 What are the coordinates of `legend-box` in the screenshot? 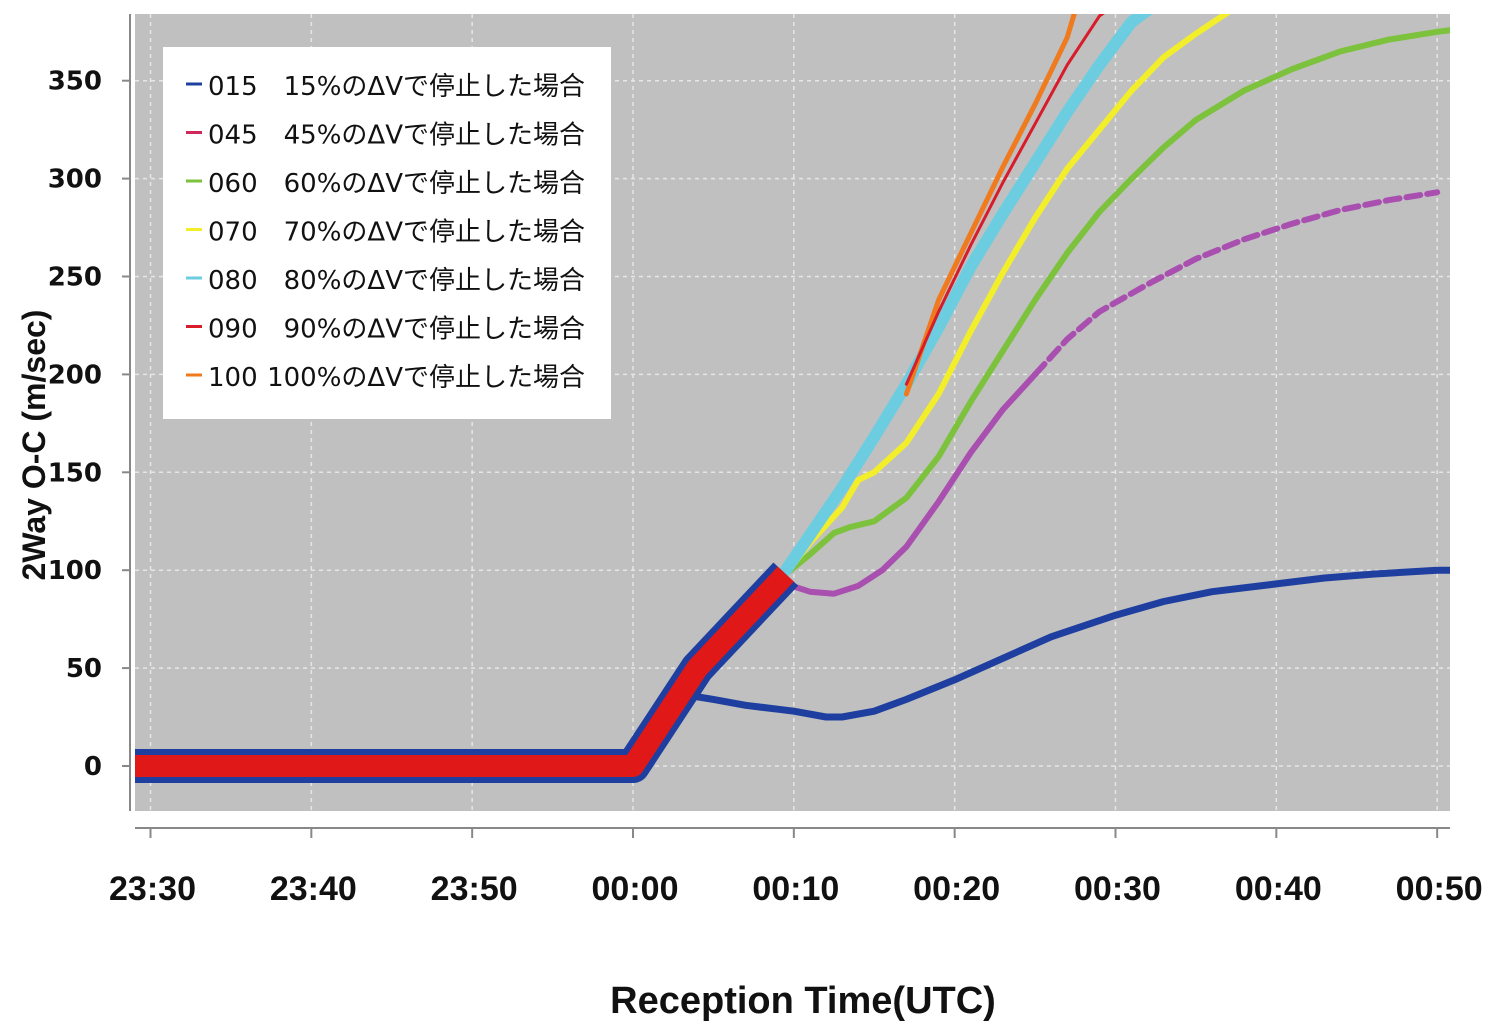 It's located at (387, 233).